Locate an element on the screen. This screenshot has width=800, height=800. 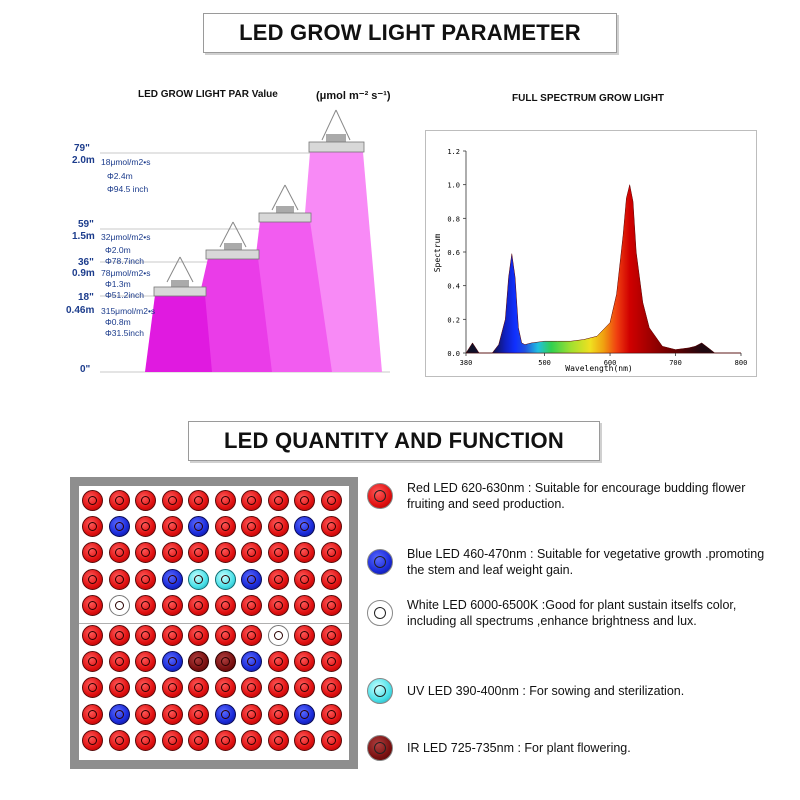
y-tick-label: 0.8 is located at coordinates (453, 219).